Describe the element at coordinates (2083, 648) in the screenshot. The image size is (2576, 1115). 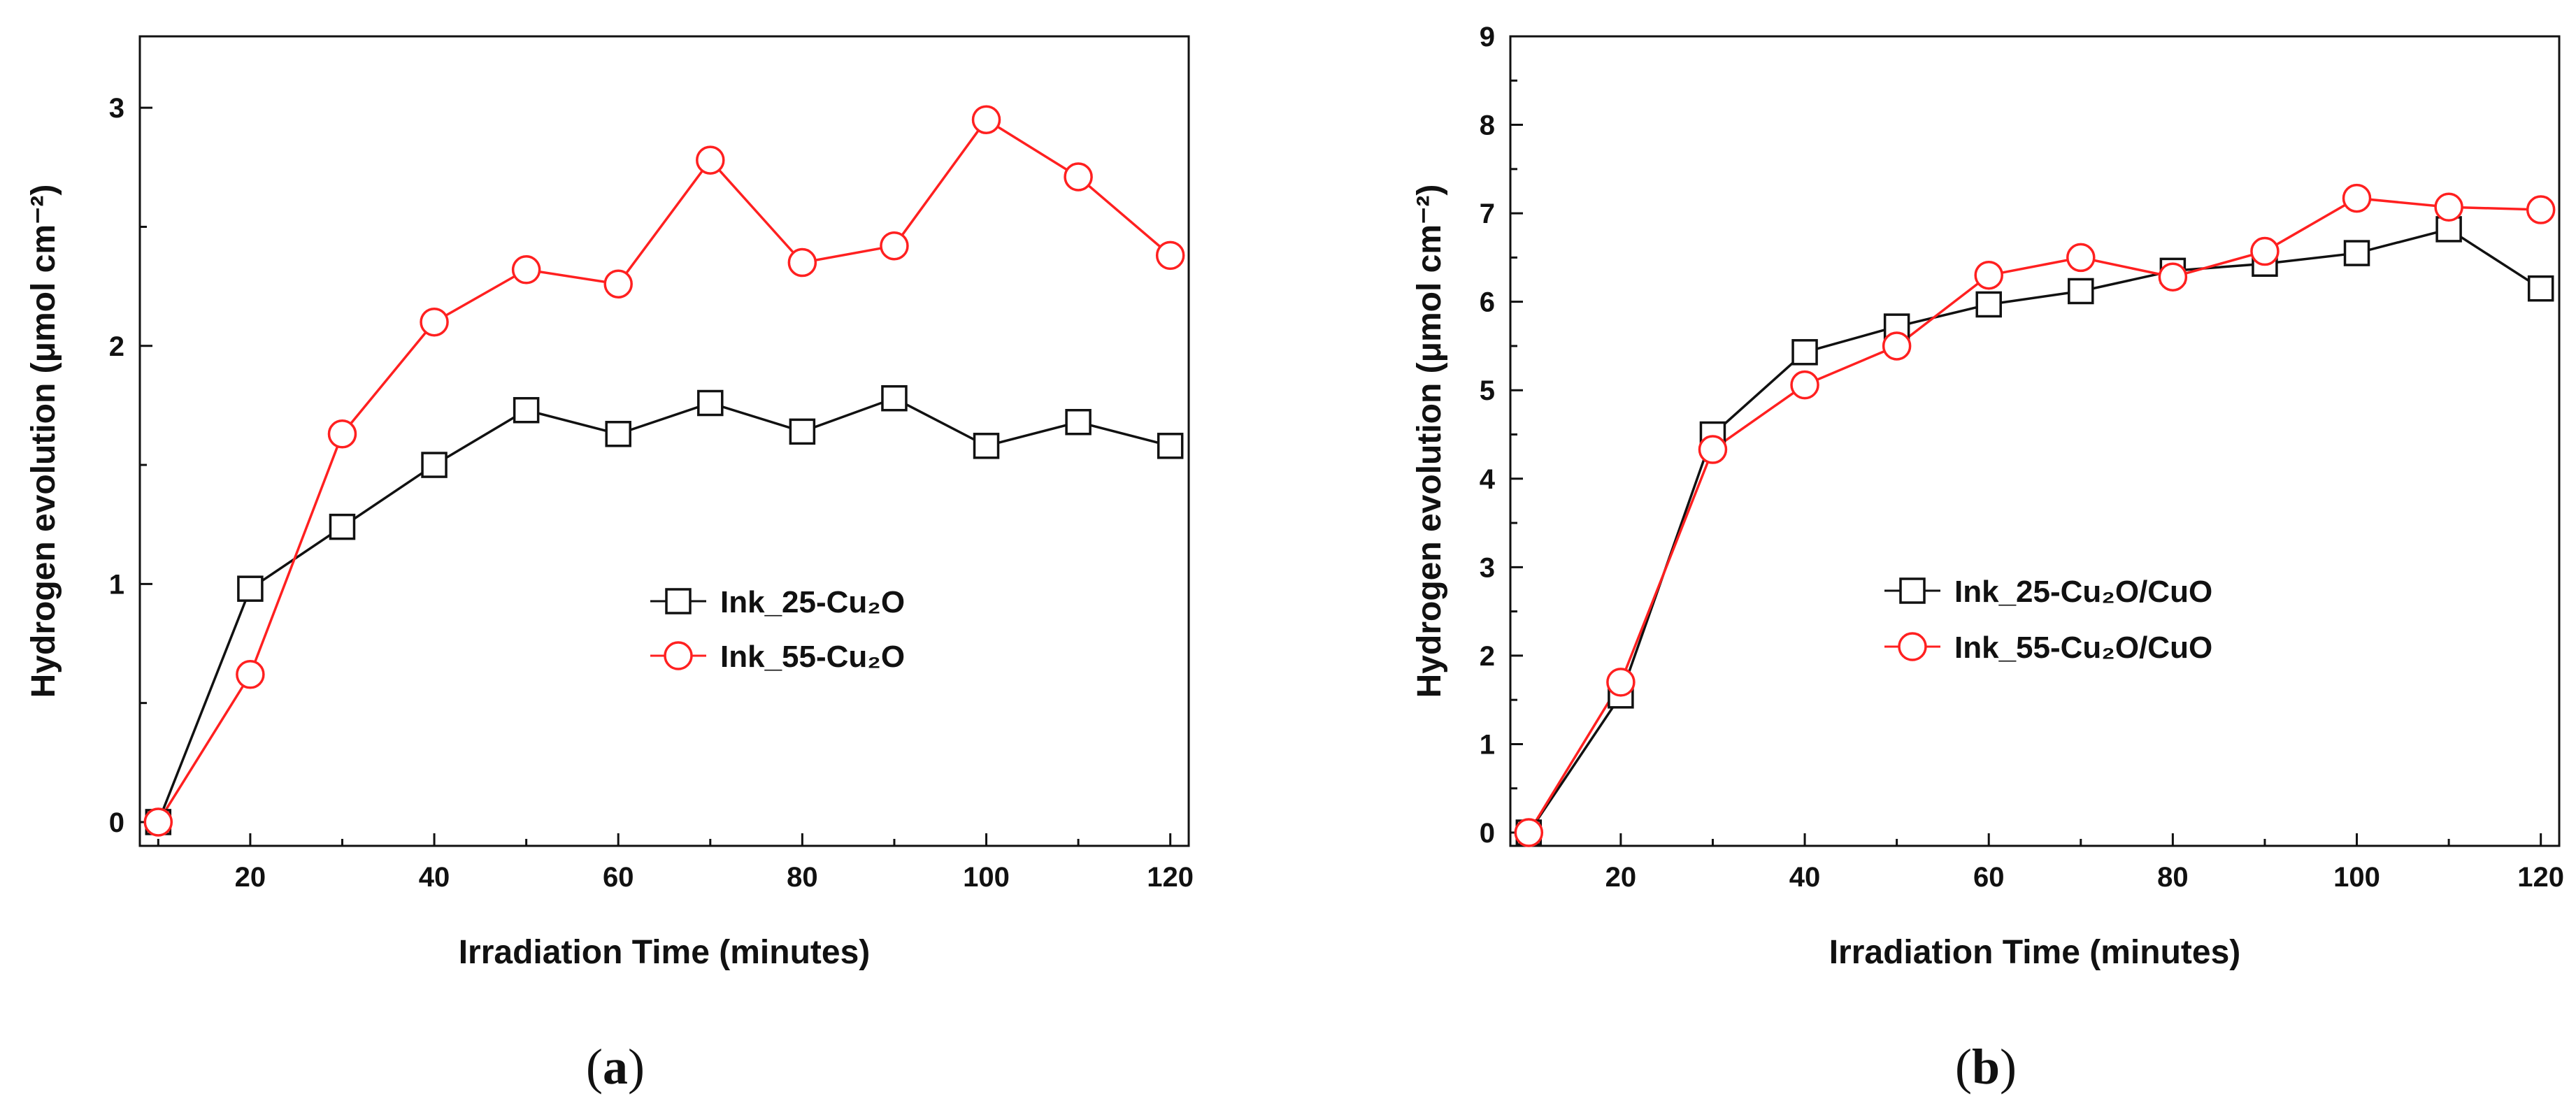
I see `legend-label-ink55-cu2o-cuo: Ink_55-Cu₂O/CuO` at that location.